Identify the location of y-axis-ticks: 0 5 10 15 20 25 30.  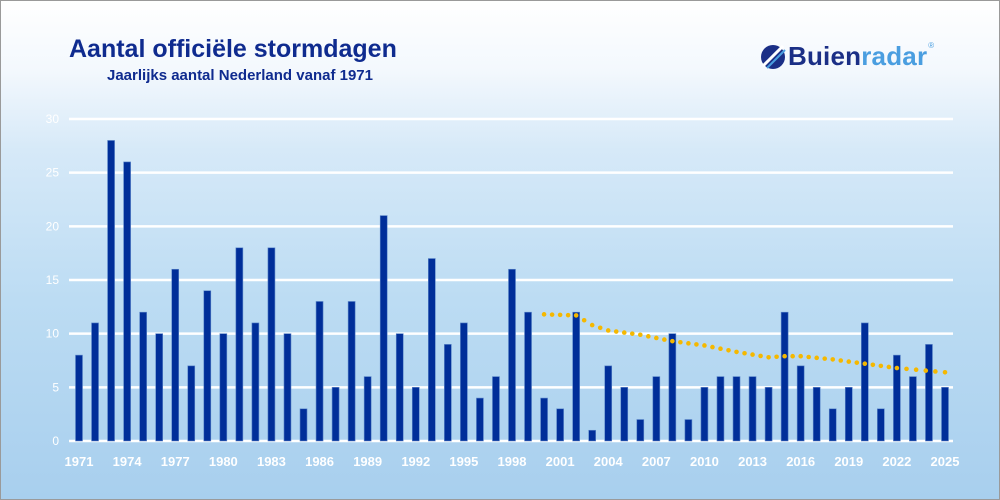
(53, 280).